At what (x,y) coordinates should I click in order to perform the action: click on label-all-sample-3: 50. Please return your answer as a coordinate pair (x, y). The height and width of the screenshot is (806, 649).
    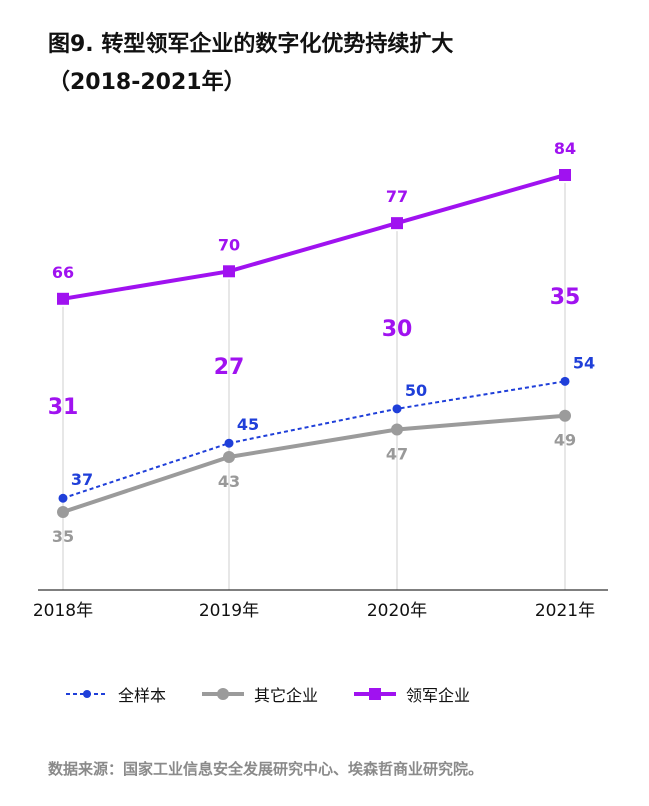
    Looking at the image, I should click on (416, 390).